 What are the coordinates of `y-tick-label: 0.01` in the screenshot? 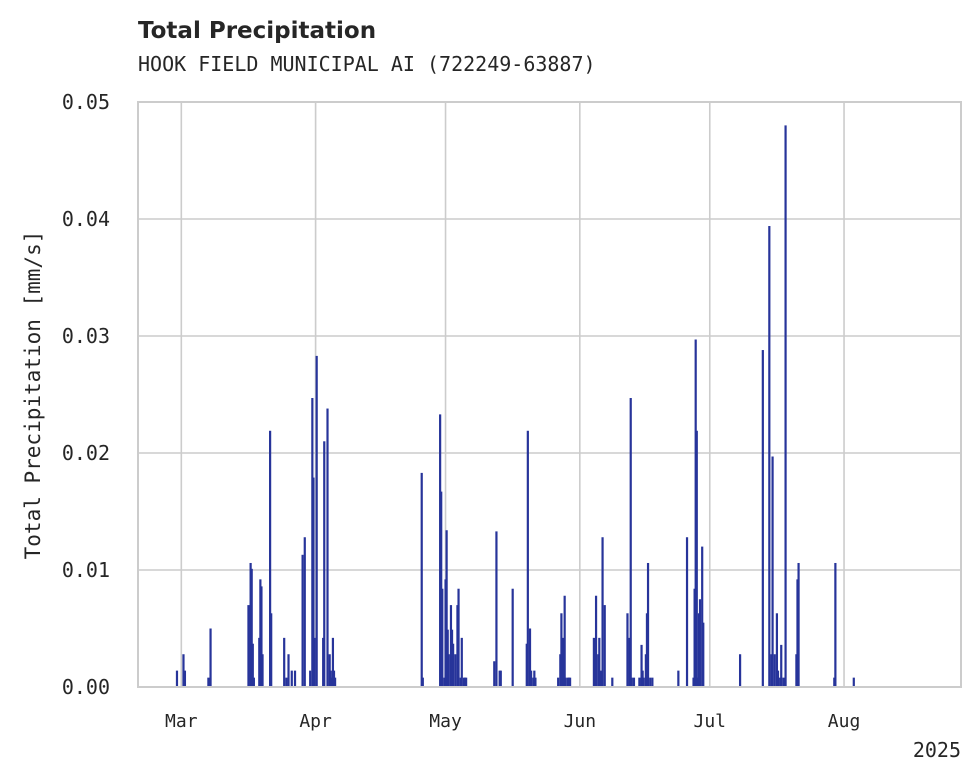 It's located at (86, 570).